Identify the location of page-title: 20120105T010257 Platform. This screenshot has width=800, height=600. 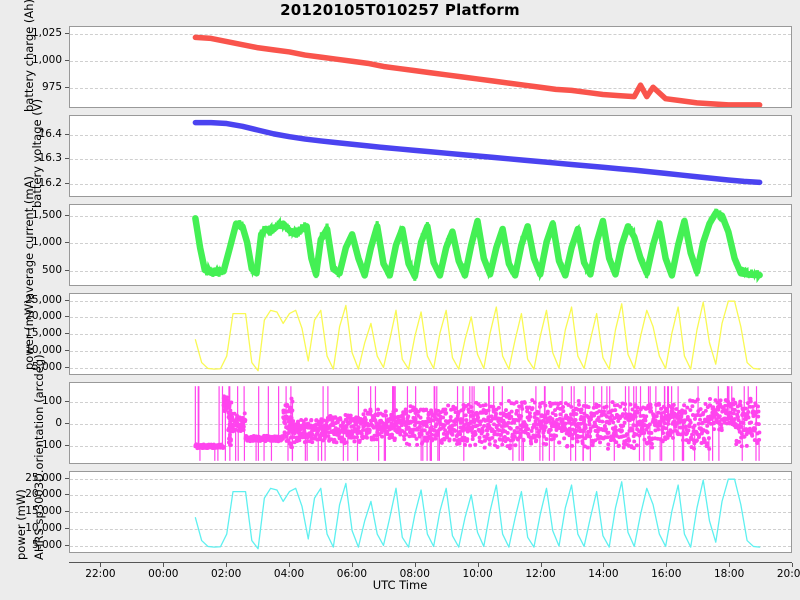
(400, 10).